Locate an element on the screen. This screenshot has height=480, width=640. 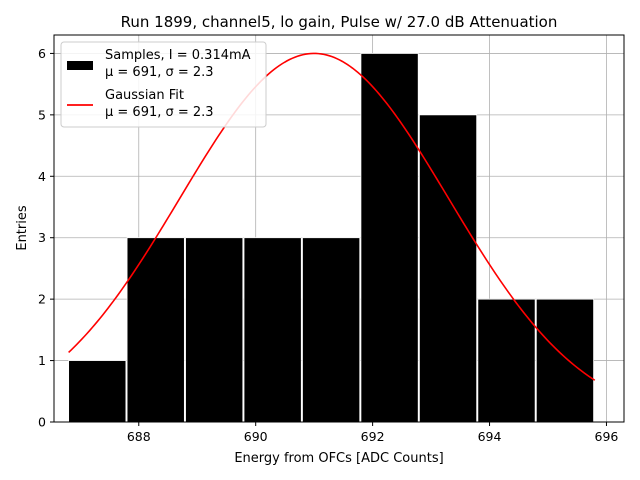
legend-samples-stats: μ = 691, σ = 2.3 is located at coordinates (159, 72).